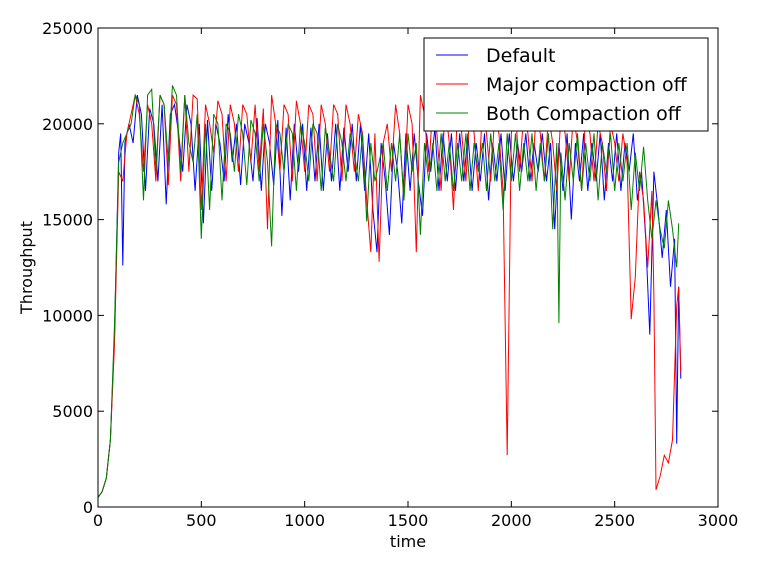 Image resolution: width=758 pixels, height=570 pixels. I want to click on x-tick-label: 500, so click(201, 520).